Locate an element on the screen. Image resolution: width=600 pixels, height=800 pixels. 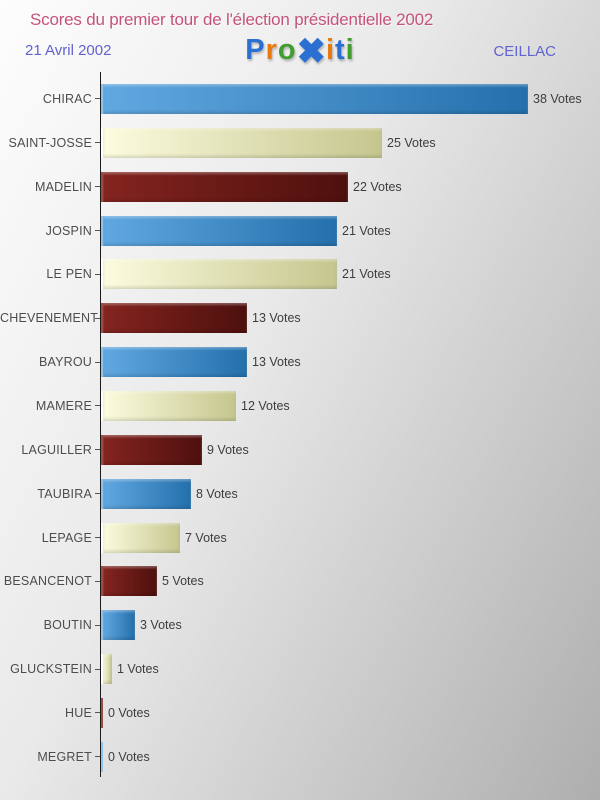
chart-row: LE PEN 21 Votes is located at coordinates (300, 274).